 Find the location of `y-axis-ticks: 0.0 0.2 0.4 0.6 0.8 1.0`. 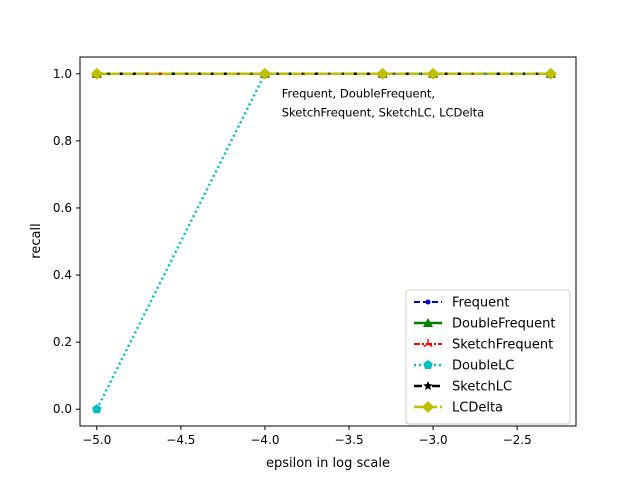

y-axis-ticks: 0.0 0.2 0.4 0.6 0.8 1.0 is located at coordinates (66, 241).